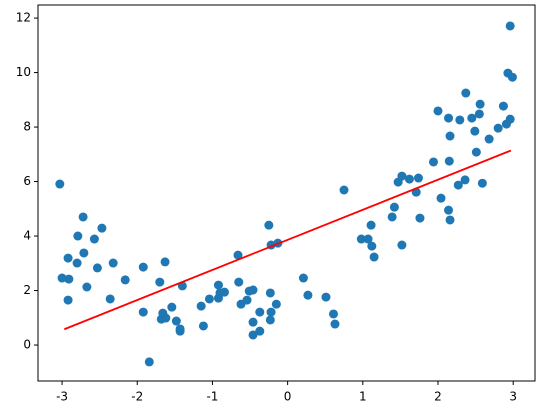 This screenshot has width=543, height=413. I want to click on x-tick-label: 0, so click(288, 397).